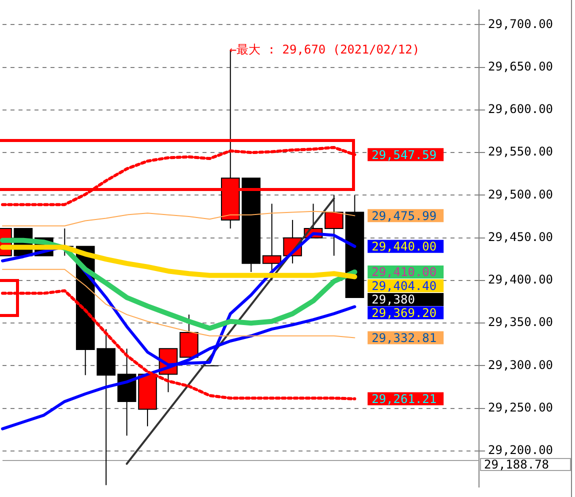 The height and width of the screenshot is (497, 575). What do you see at coordinates (404, 337) in the screenshot?
I see `data-label: 29,332.81` at bounding box center [404, 337].